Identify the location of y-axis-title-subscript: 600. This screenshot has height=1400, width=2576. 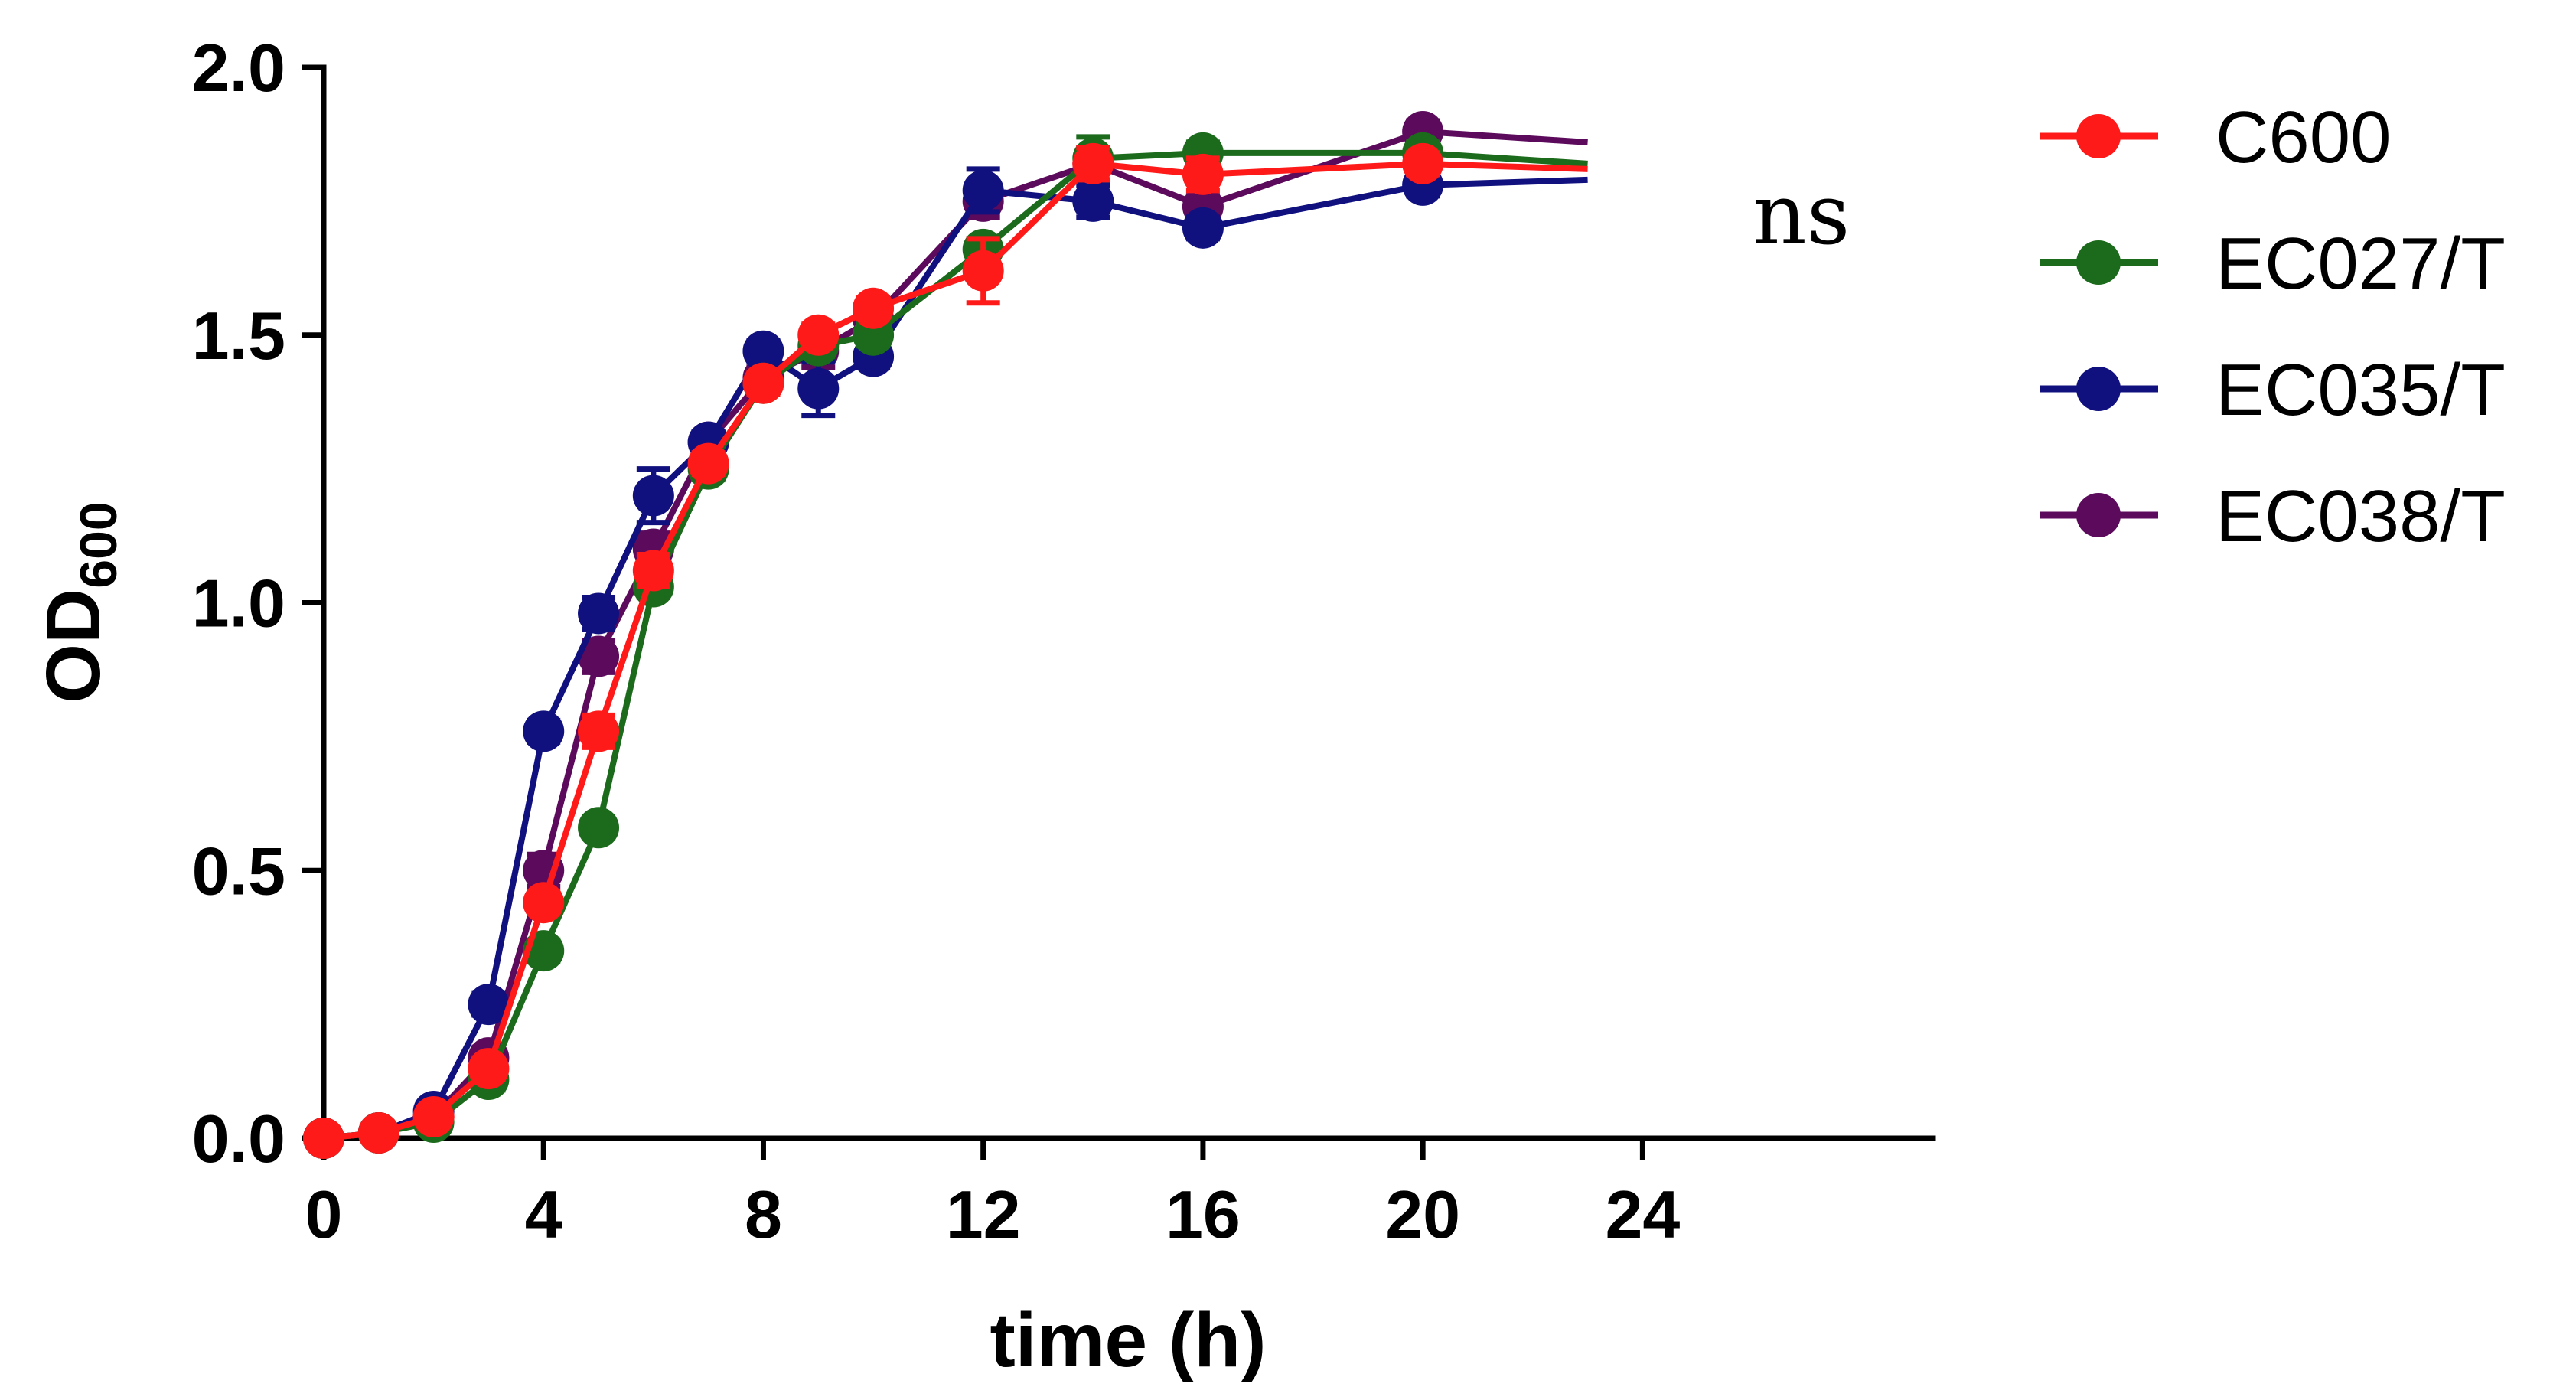
(99, 545).